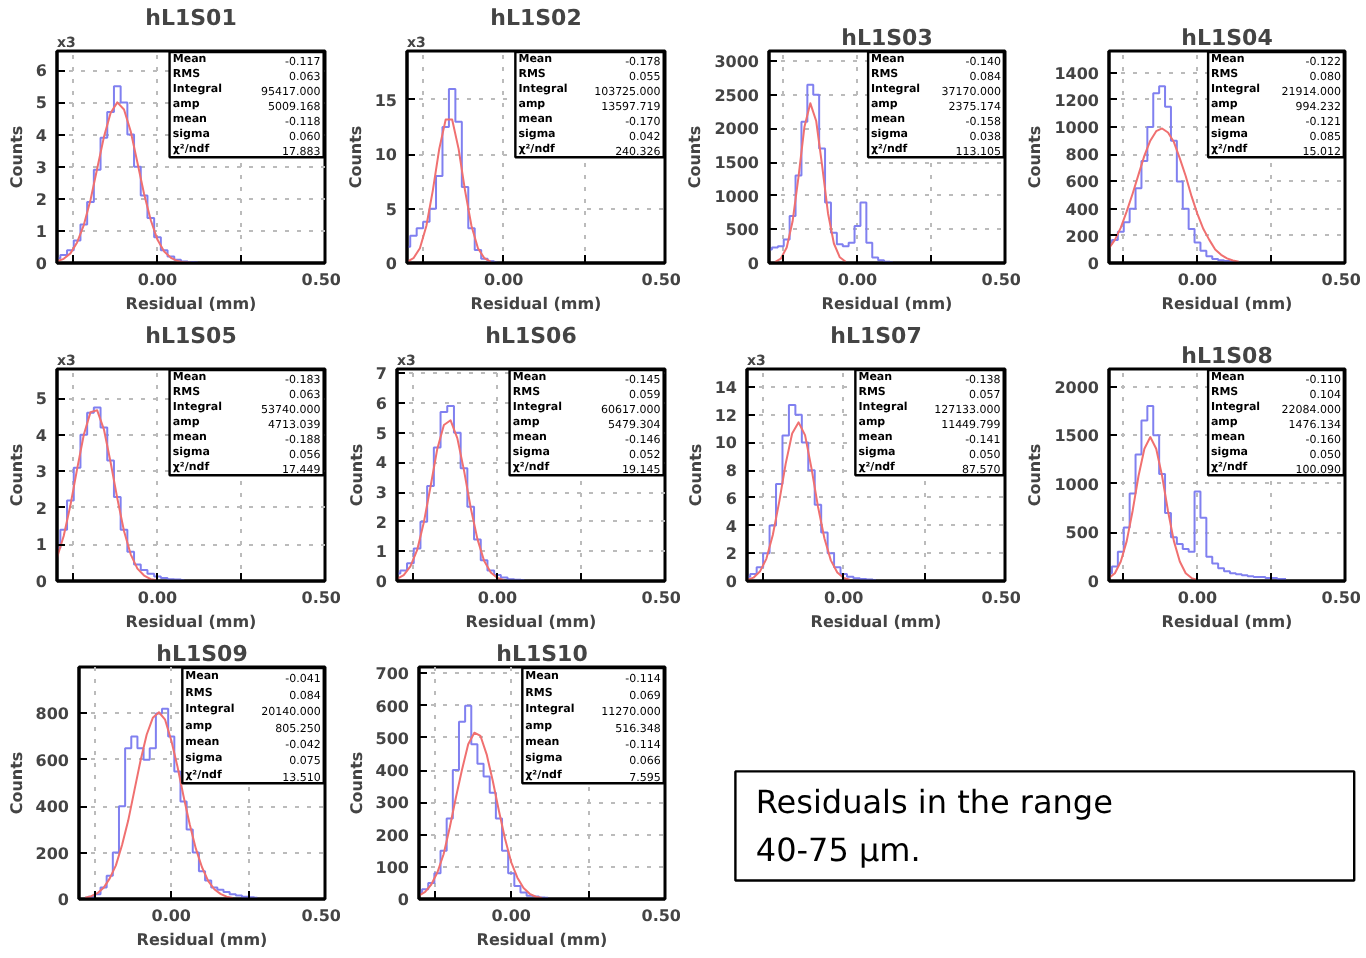 This screenshot has width=1366, height=958. What do you see at coordinates (202, 654) in the screenshot?
I see `chart-title: hL1S09` at bounding box center [202, 654].